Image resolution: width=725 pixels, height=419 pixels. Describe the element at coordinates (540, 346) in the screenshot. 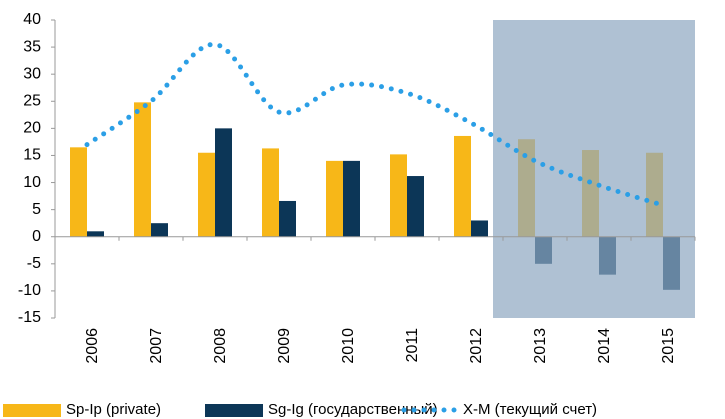

I see `x-tick-label: 2013` at that location.